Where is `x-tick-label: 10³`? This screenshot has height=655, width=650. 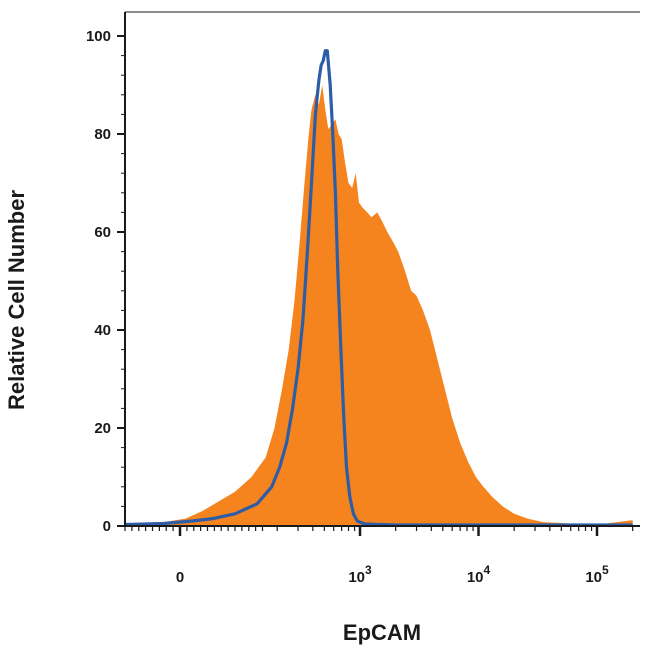 x-tick-label: 10³ is located at coordinates (360, 574).